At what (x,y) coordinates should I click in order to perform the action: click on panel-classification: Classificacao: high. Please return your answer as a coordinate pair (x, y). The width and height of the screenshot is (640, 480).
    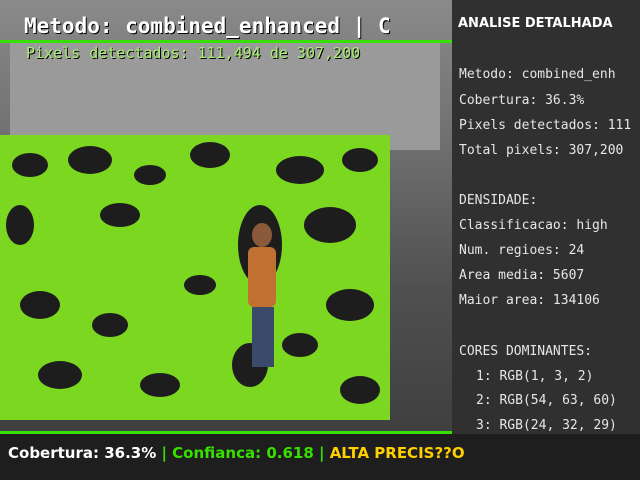
    Looking at the image, I should click on (533, 225).